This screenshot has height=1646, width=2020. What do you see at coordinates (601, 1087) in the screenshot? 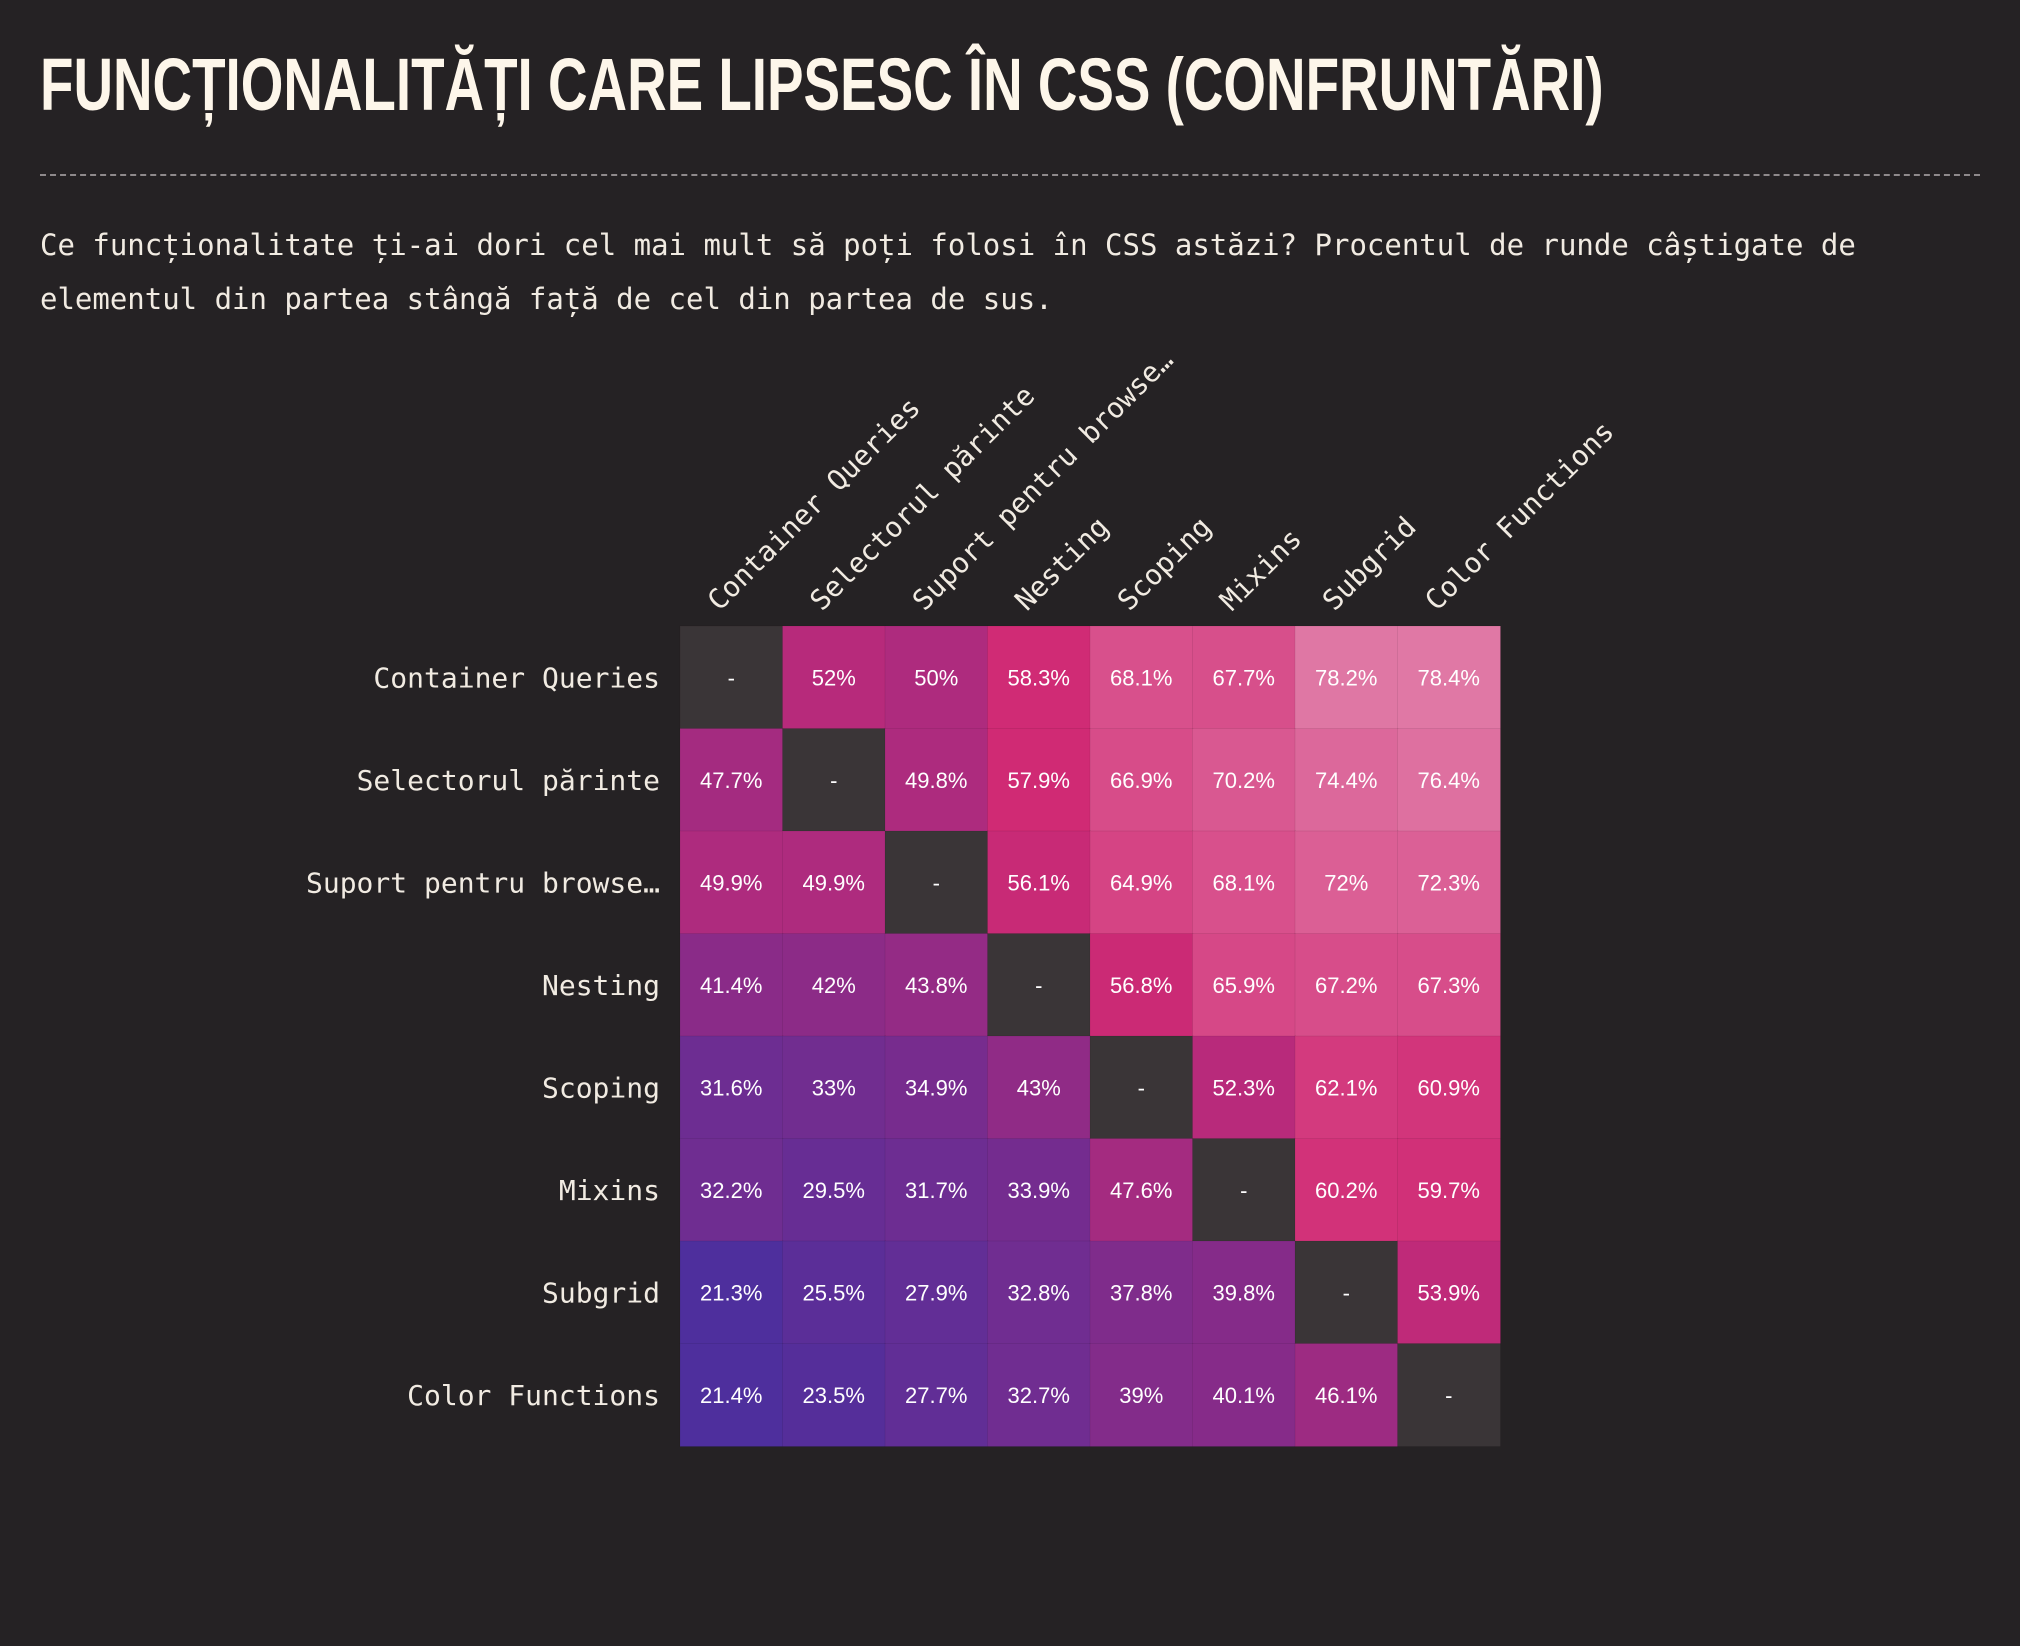
I see `row-label-scoping: Scoping` at bounding box center [601, 1087].